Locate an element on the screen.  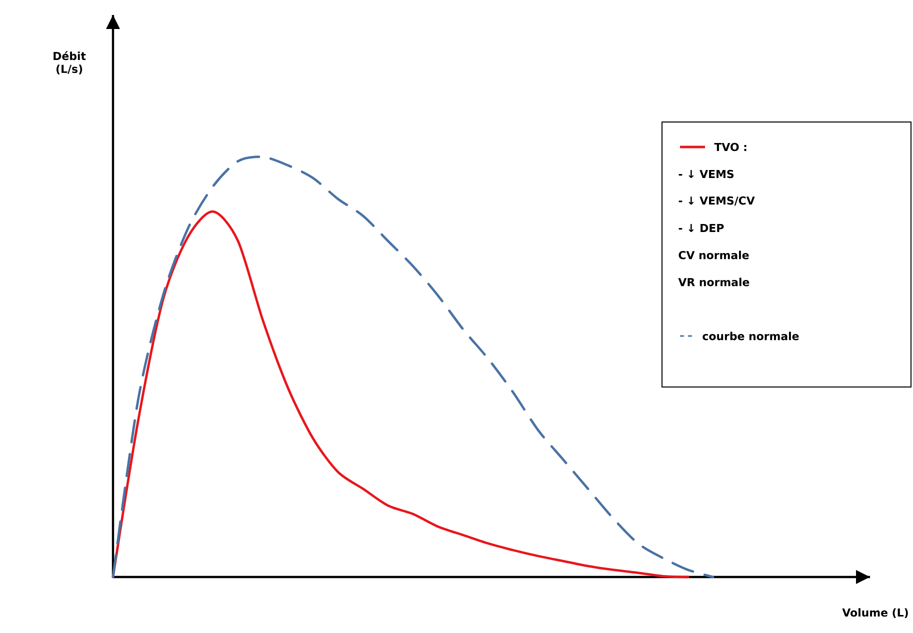
annotation: - ↓ VEMS is located at coordinates (706, 174).